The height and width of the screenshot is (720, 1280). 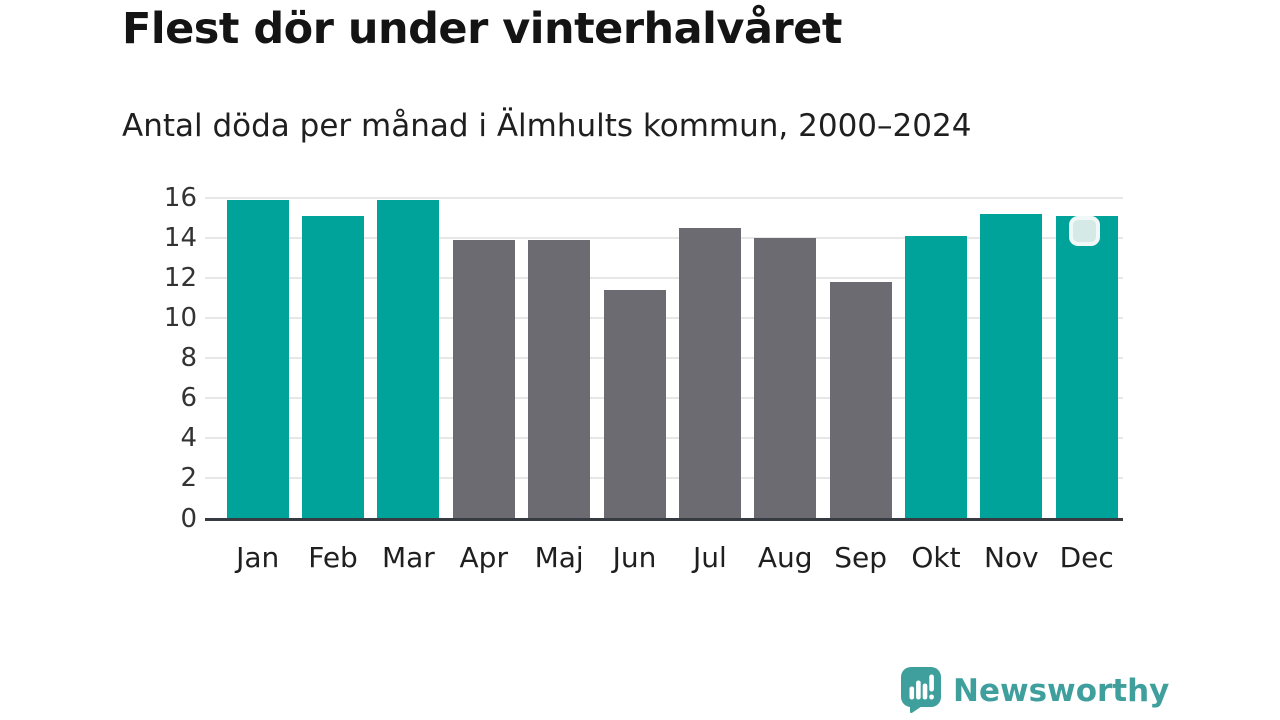 What do you see at coordinates (1011, 557) in the screenshot?
I see `x-tick-label: Nov` at bounding box center [1011, 557].